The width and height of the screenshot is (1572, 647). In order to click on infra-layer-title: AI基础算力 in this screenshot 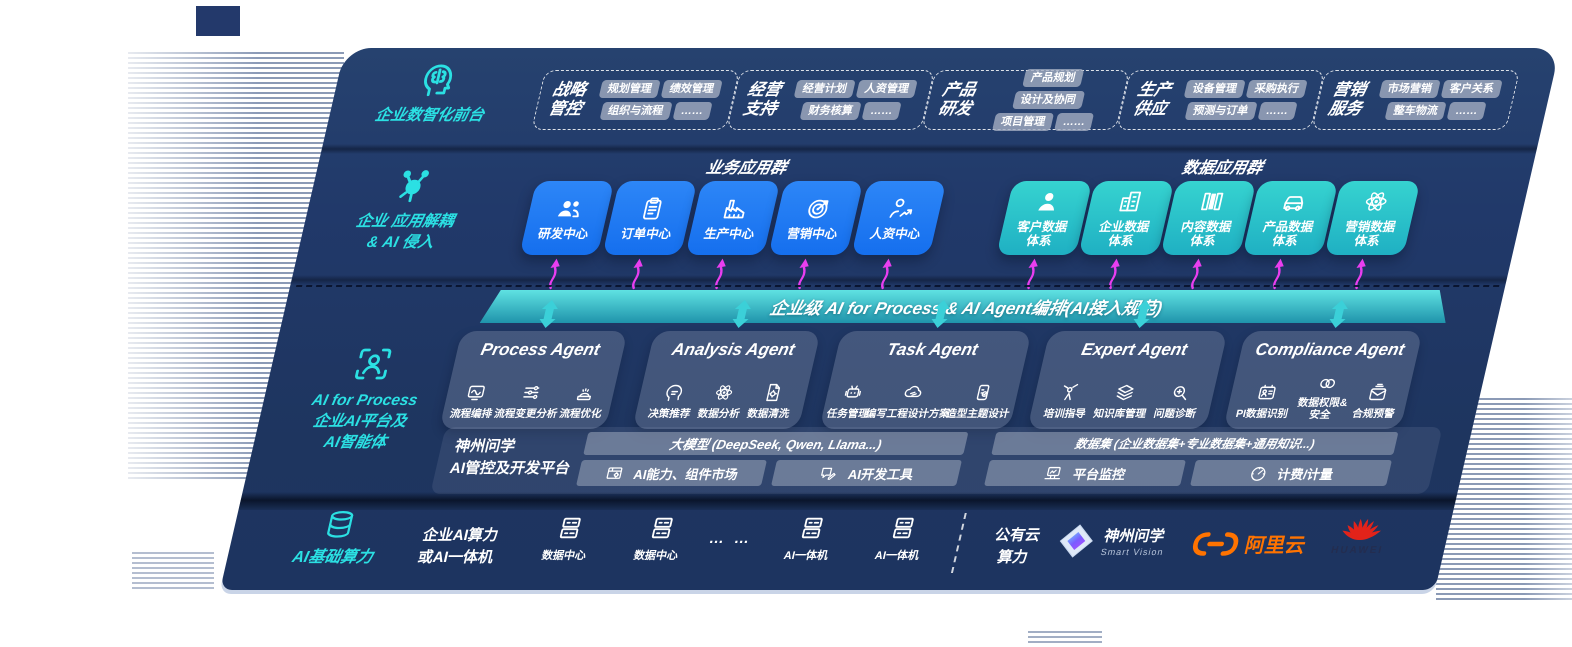, I will do `click(332, 557)`.